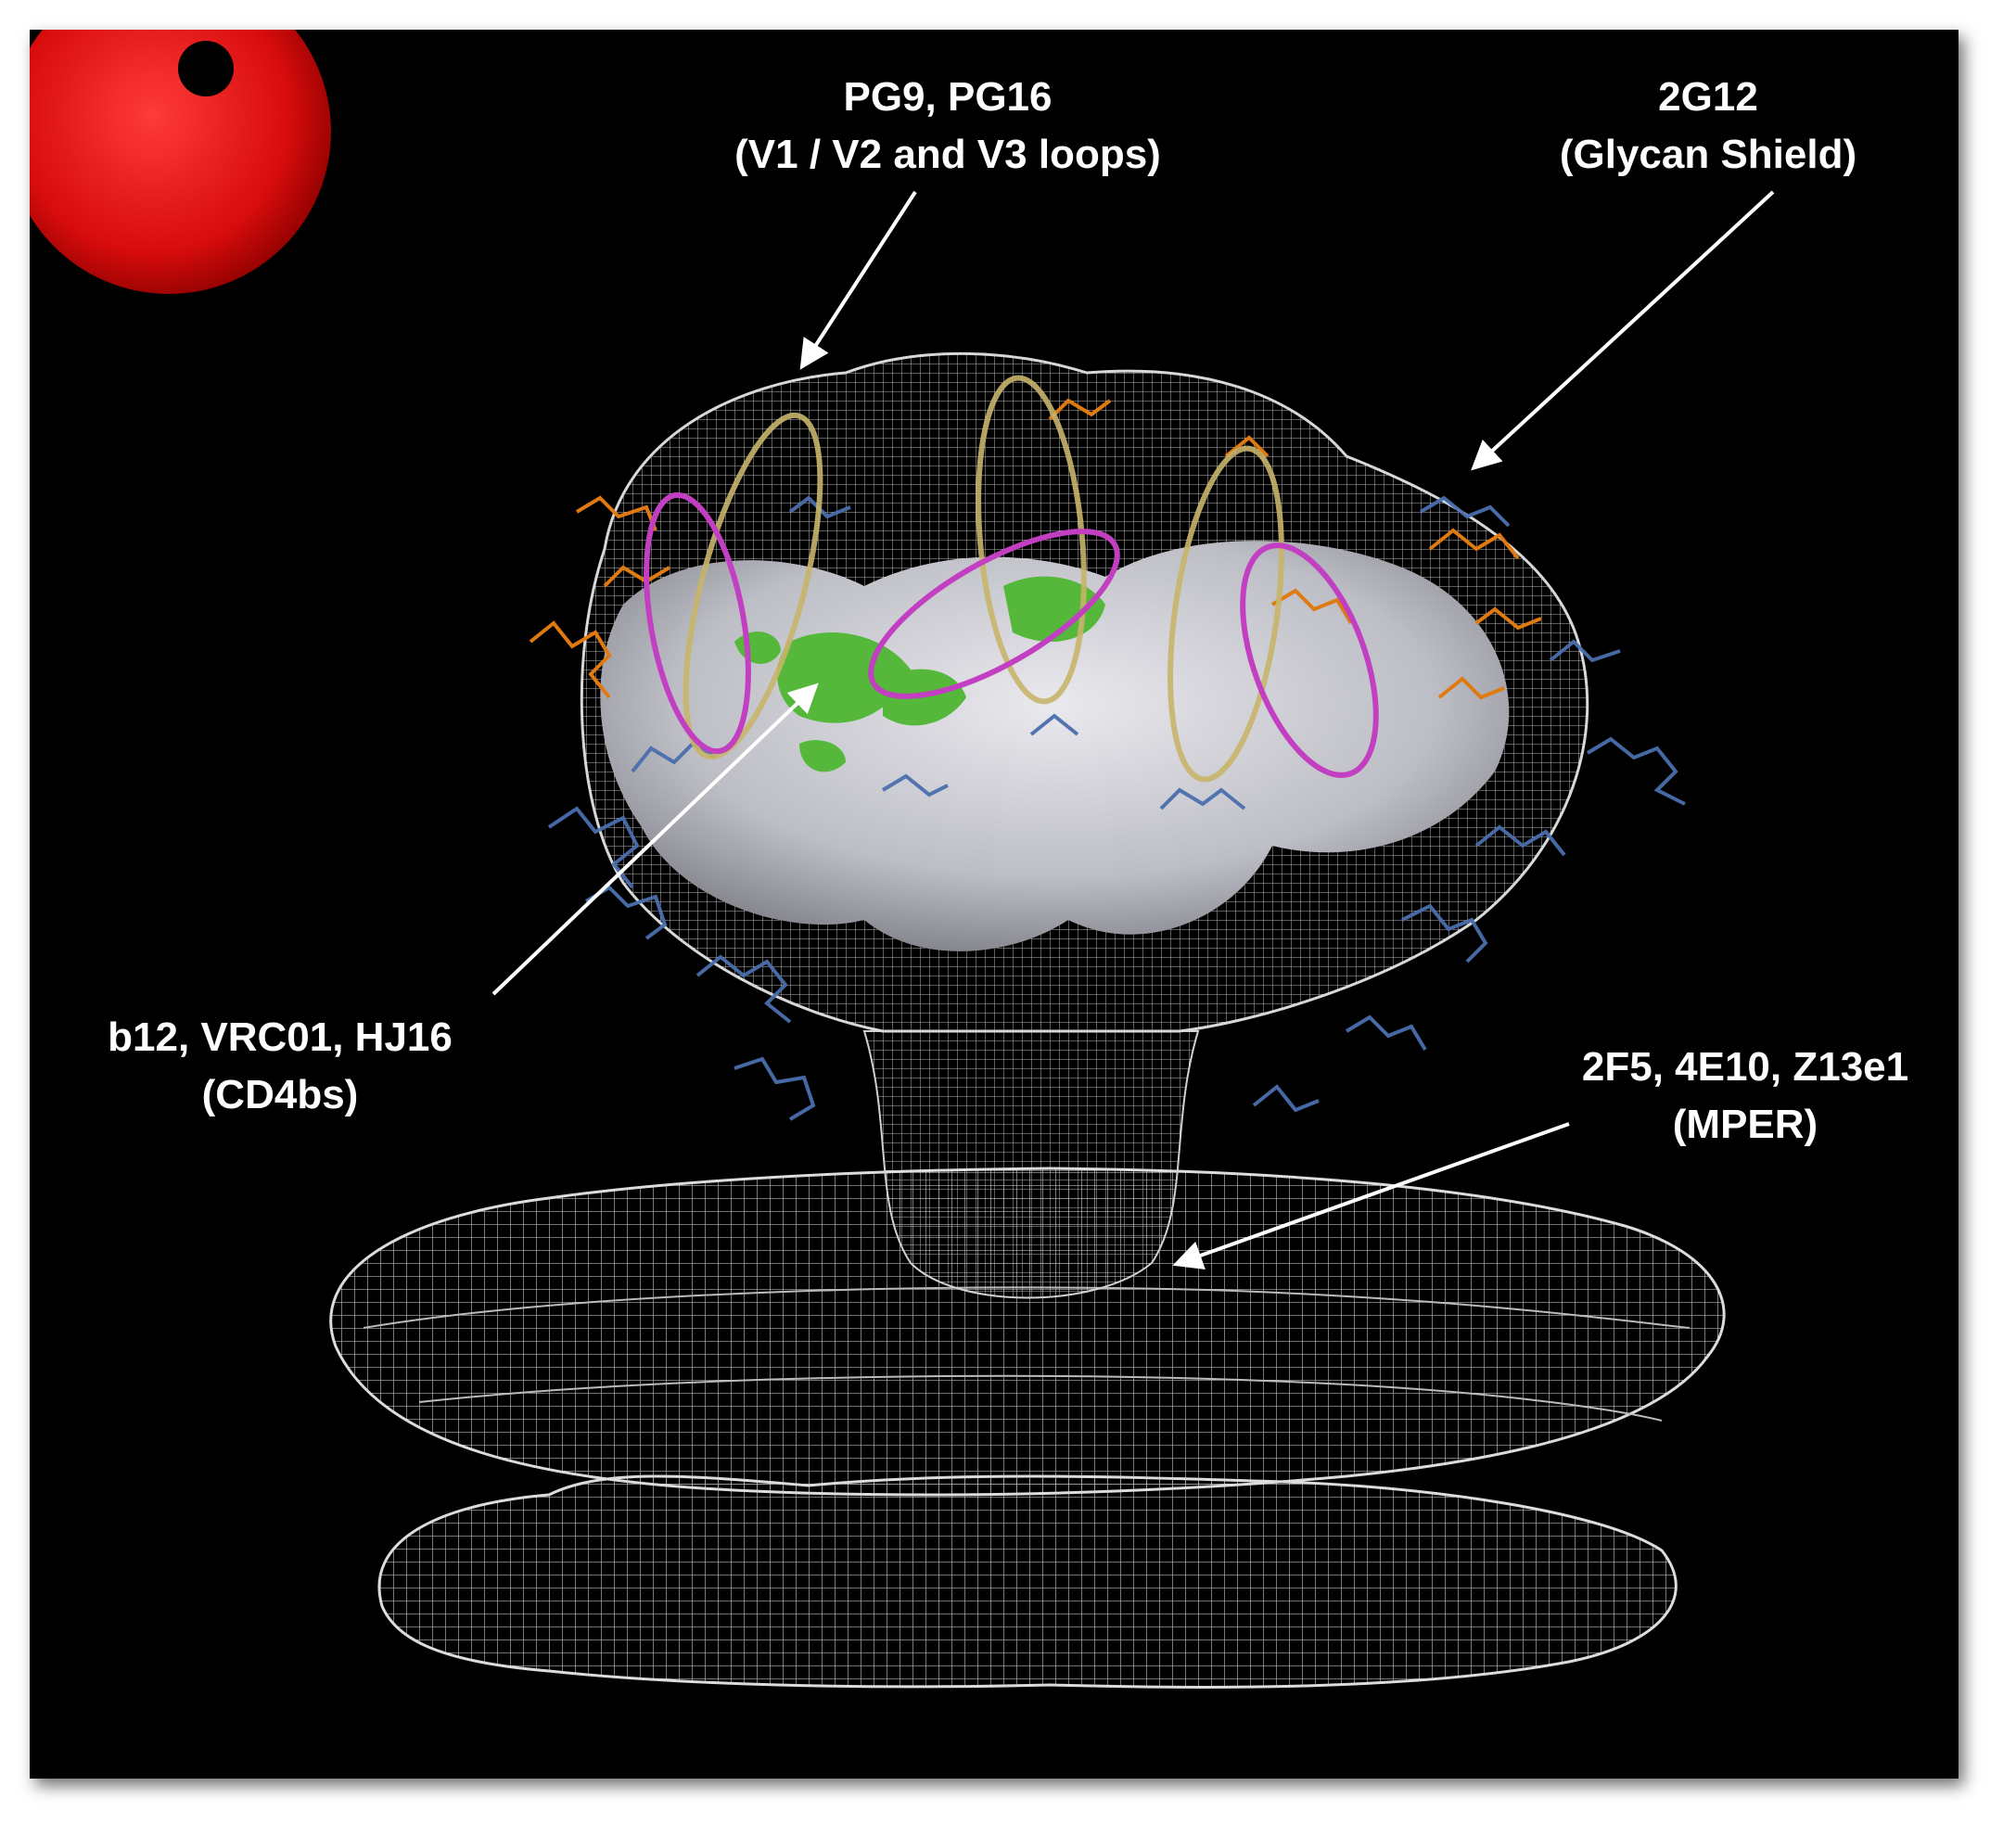 The width and height of the screenshot is (2016, 1837). Describe the element at coordinates (1745, 1124) in the screenshot. I see `label-mper-line2: (MPER)` at that location.